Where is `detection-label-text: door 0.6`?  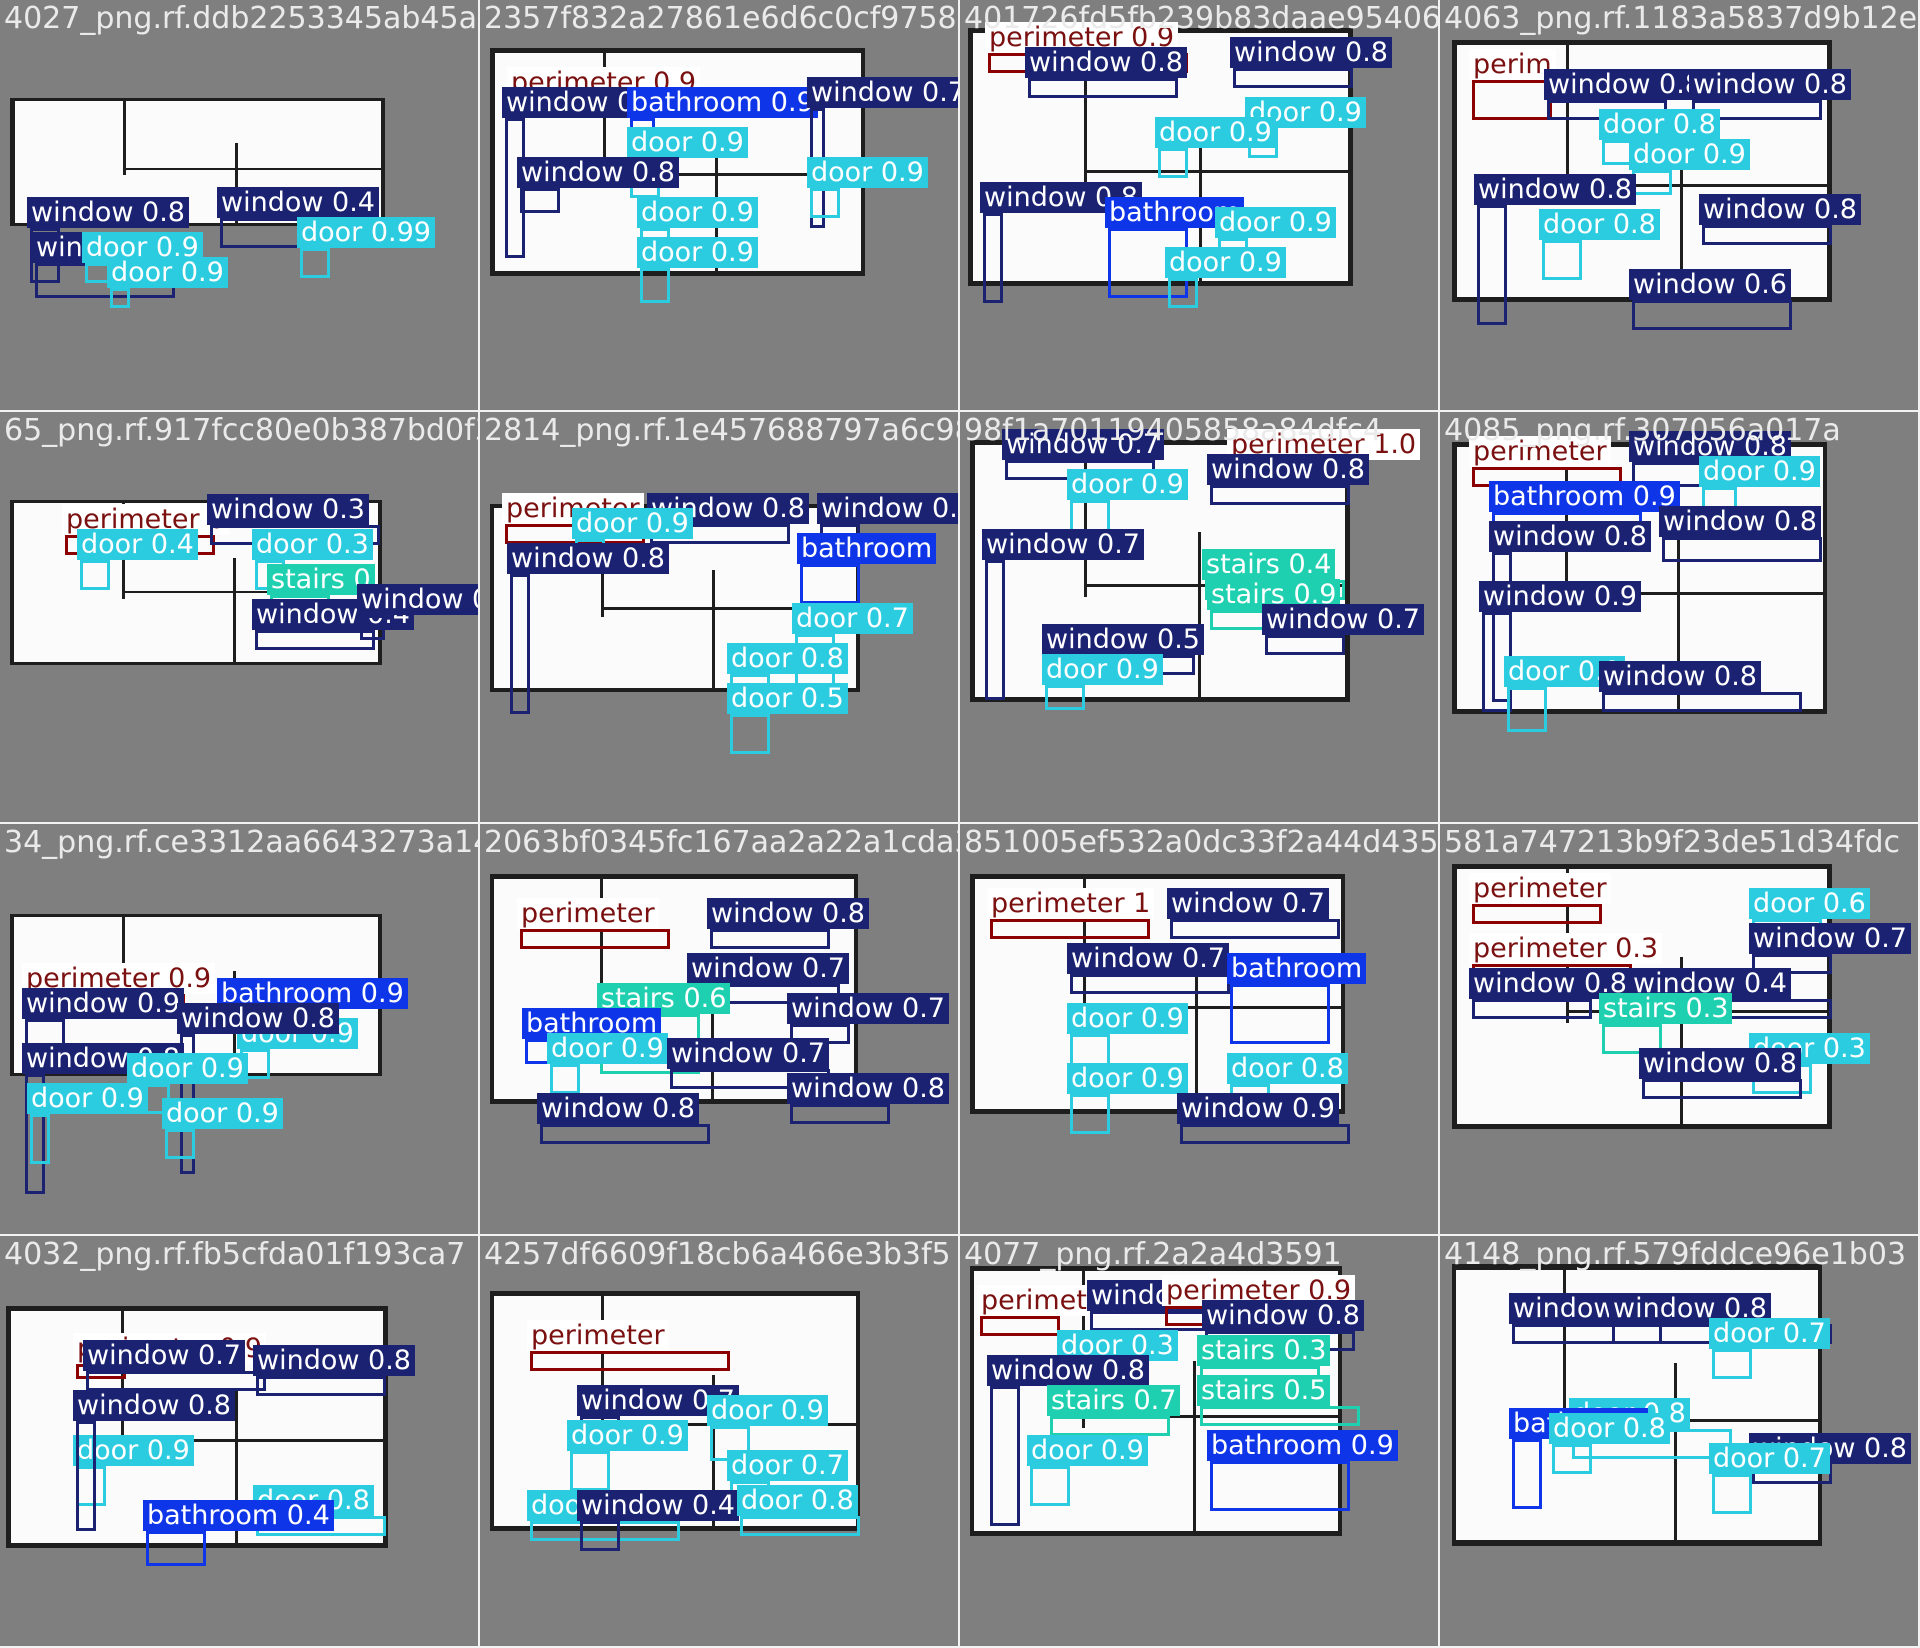
detection-label-text: door 0.6 is located at coordinates (1809, 903).